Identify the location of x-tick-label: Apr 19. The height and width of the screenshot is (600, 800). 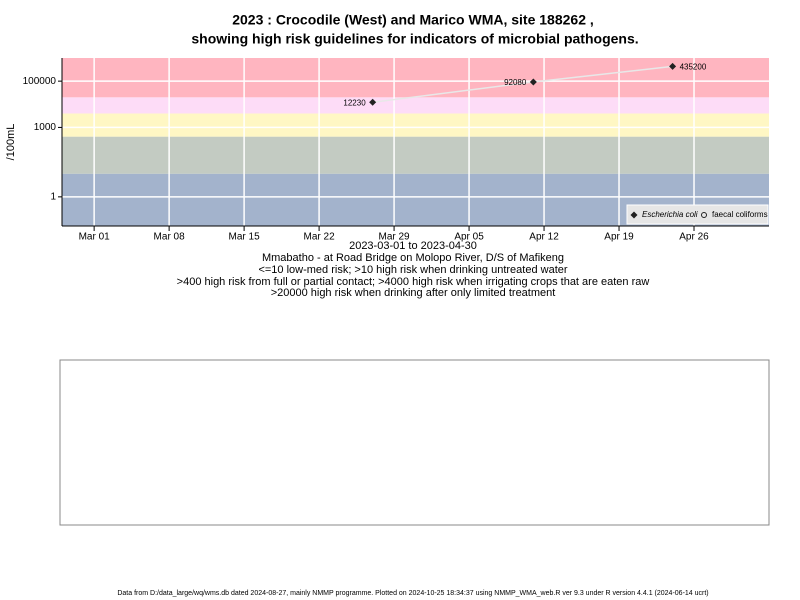
(619, 237).